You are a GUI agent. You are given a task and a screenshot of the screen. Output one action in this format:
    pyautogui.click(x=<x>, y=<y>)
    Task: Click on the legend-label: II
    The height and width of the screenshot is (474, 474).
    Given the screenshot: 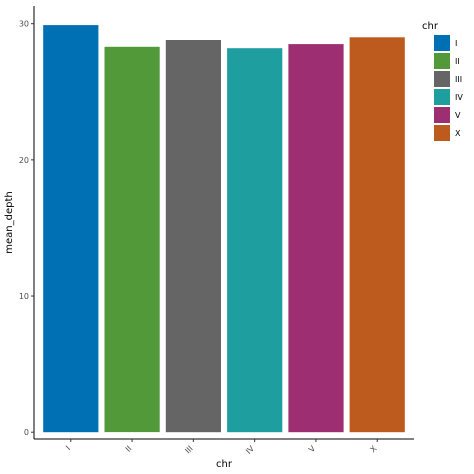 What is the action you would take?
    pyautogui.click(x=457, y=61)
    